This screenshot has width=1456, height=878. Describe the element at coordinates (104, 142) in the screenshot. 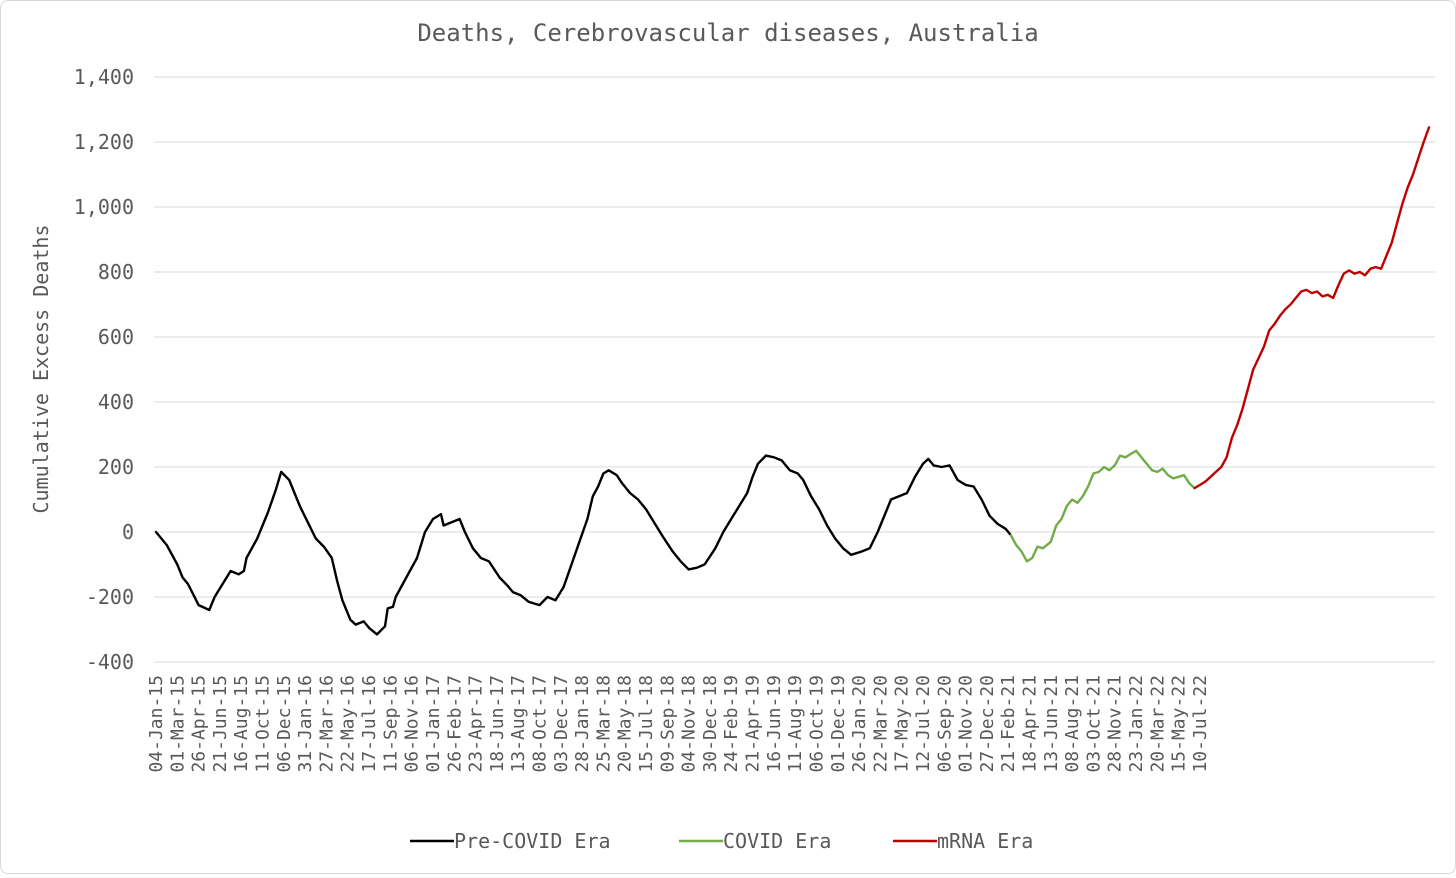

I see `y-tick-label: 1,200` at that location.